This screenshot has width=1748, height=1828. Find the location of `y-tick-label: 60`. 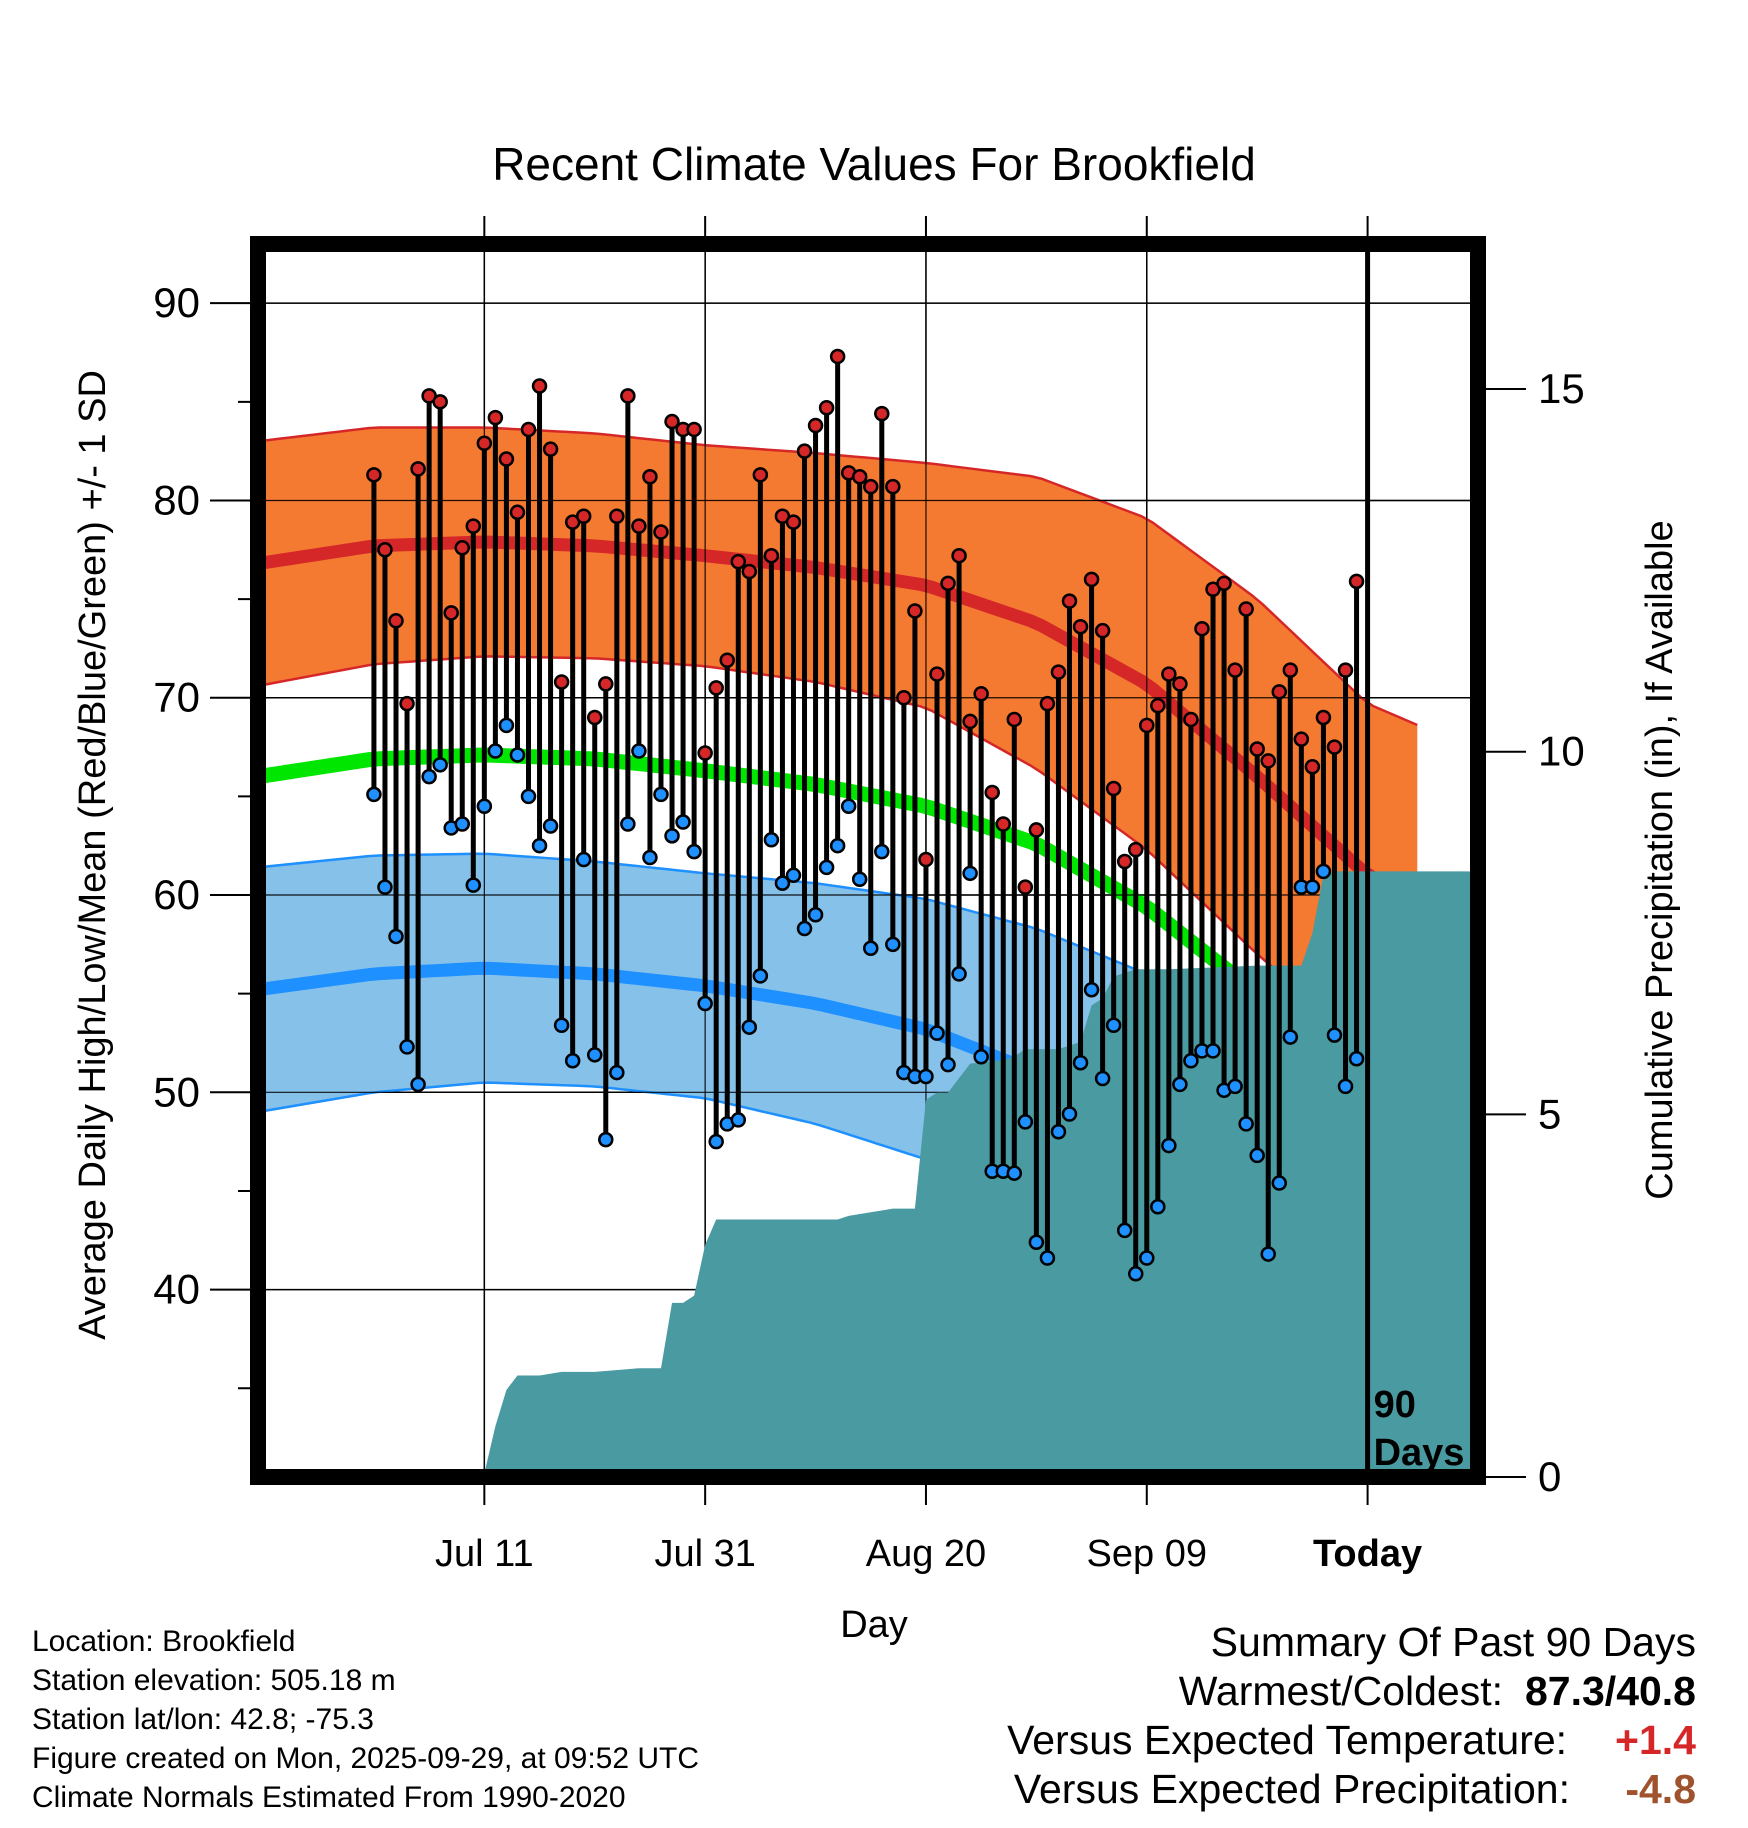

y-tick-label: 60 is located at coordinates (176, 894).